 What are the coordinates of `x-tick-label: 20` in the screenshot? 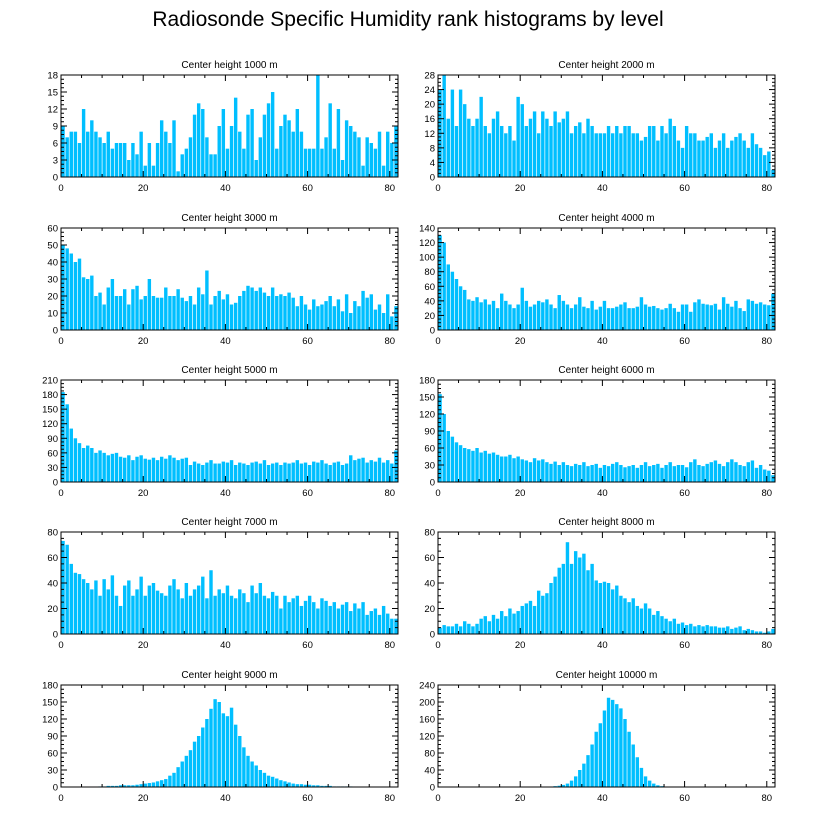 It's located at (520, 798).